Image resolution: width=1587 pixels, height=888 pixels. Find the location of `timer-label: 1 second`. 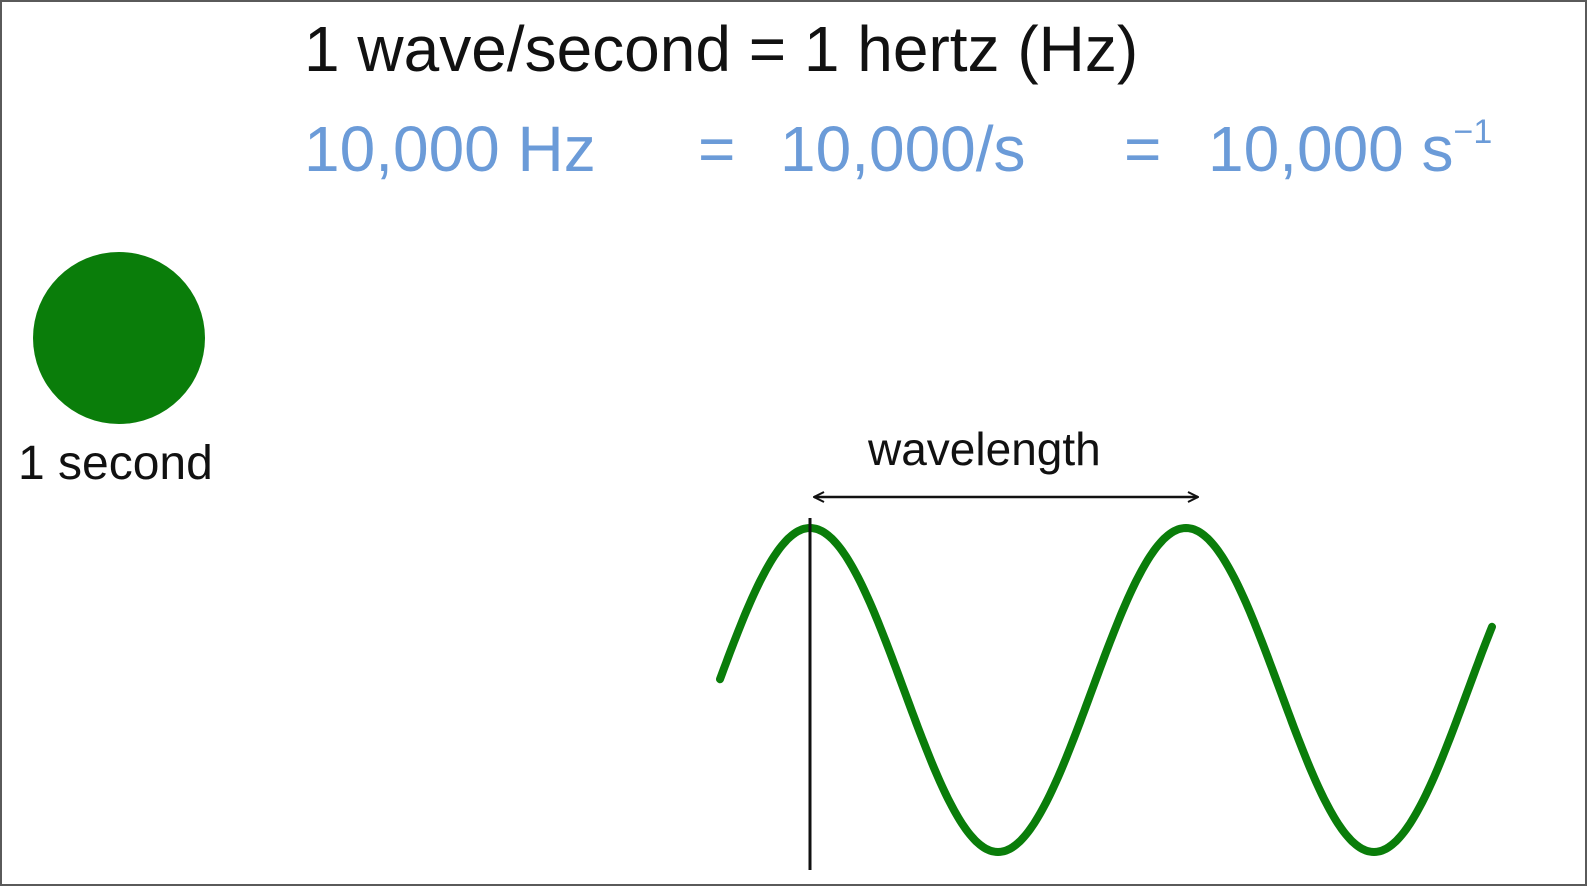

timer-label: 1 second is located at coordinates (115, 463).